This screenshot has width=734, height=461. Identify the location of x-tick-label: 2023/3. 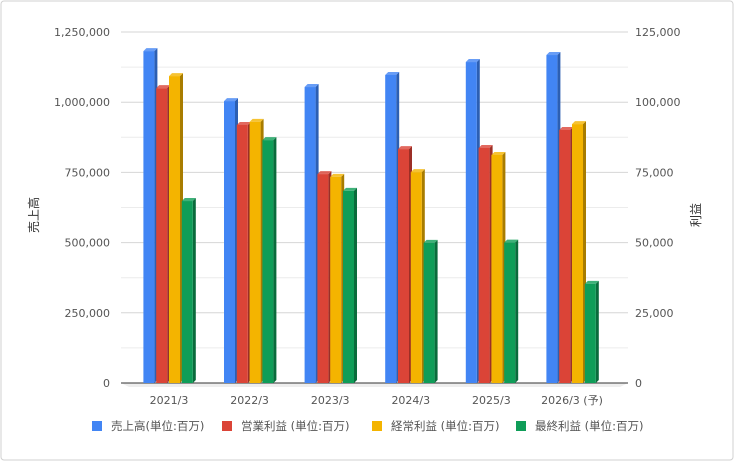
(330, 400).